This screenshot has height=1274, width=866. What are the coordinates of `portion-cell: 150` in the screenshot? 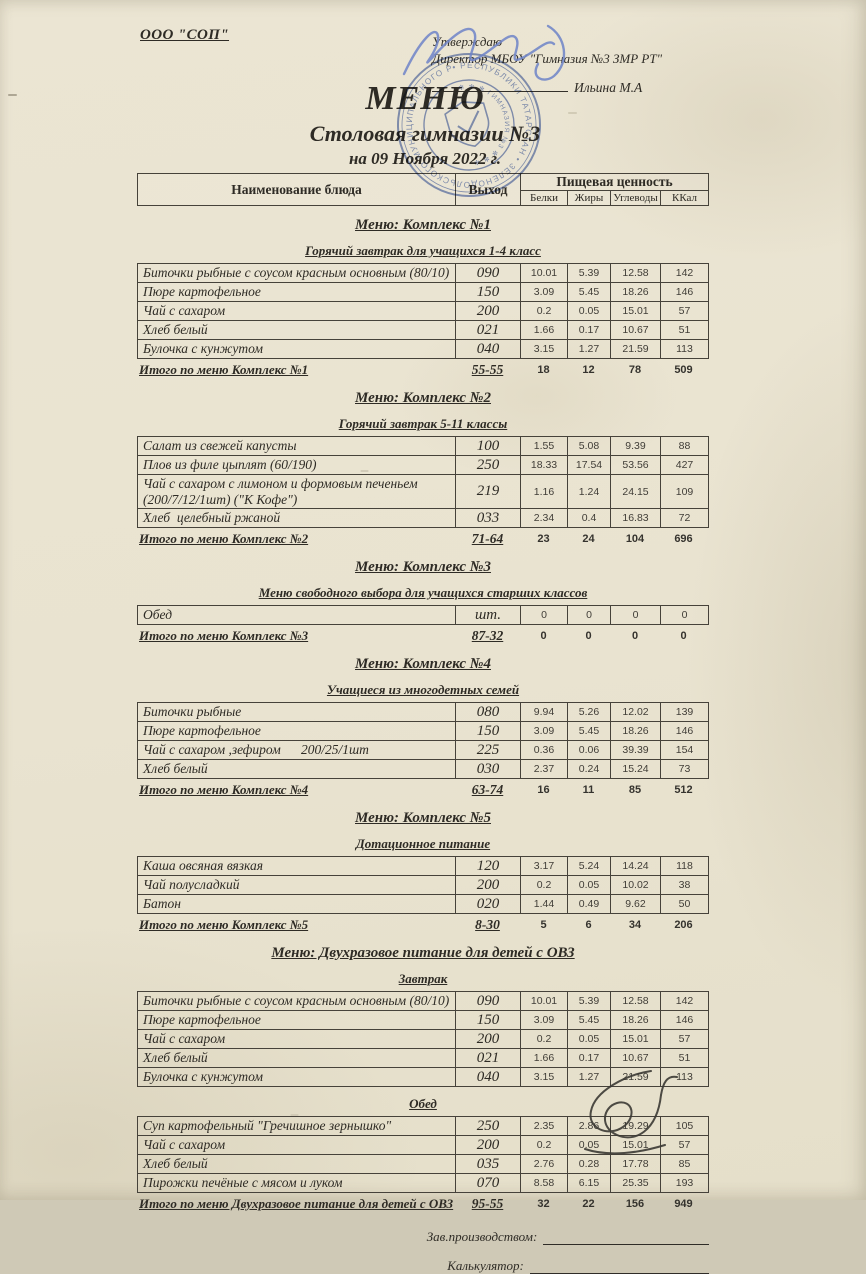 It's located at (488, 731).